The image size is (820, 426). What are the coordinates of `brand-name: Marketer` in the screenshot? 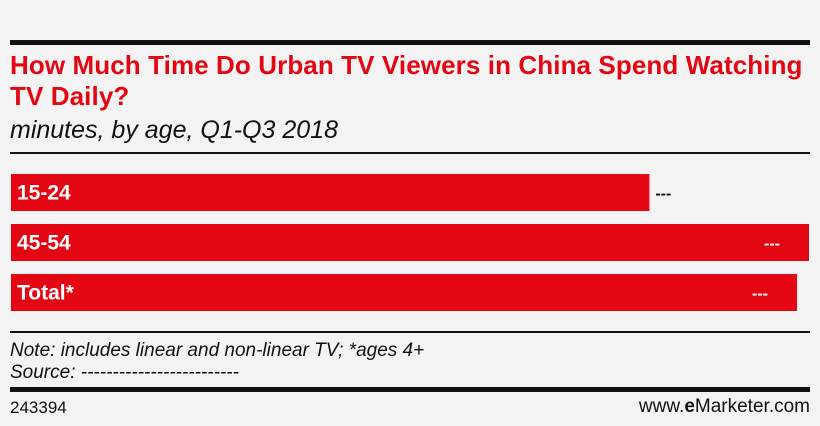 It's located at (731, 406).